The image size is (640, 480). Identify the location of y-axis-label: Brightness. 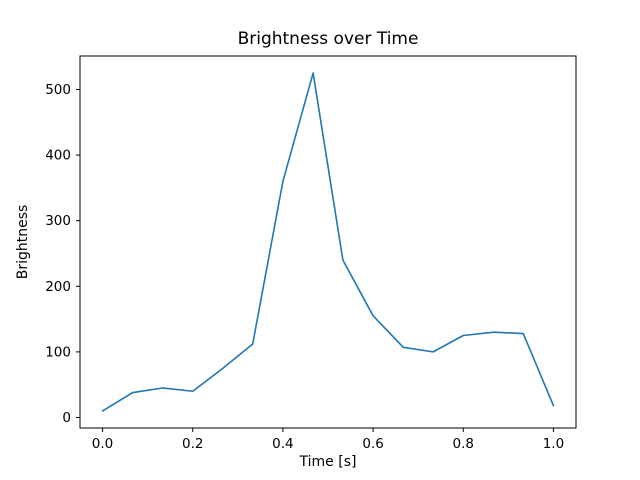
(23, 242).